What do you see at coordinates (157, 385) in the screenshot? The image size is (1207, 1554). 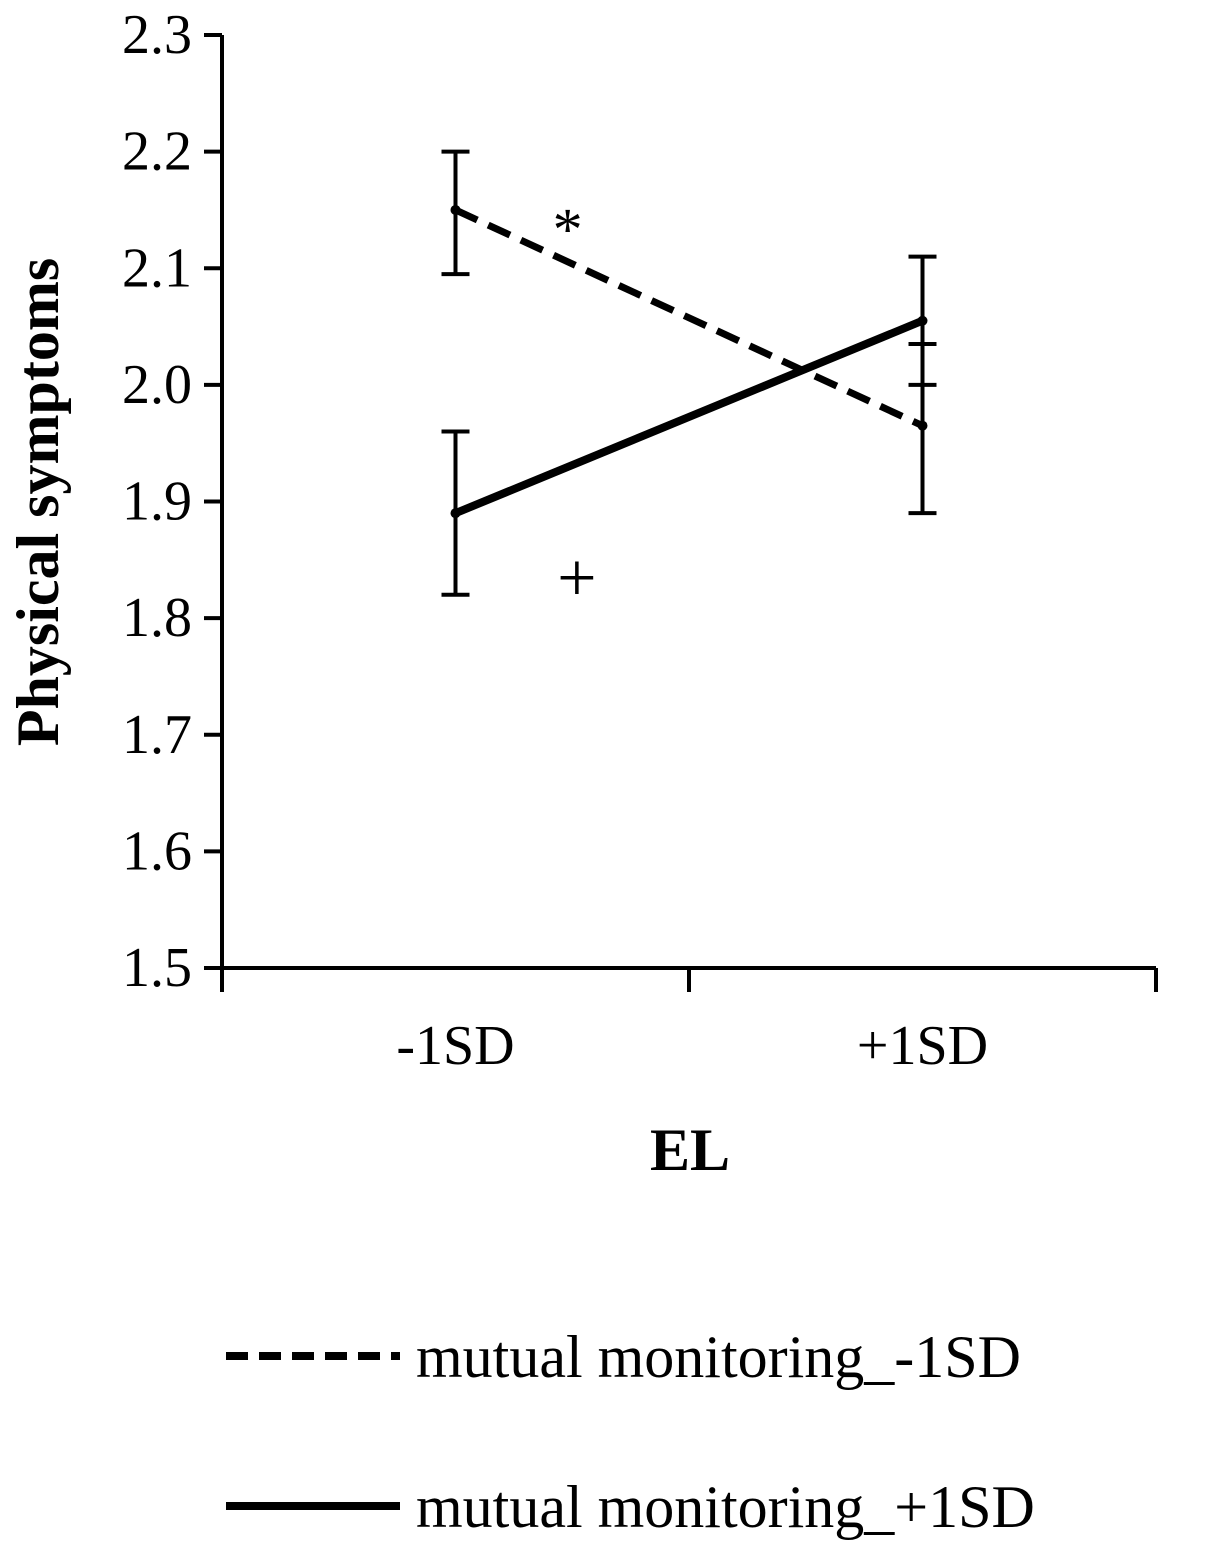 I see `y-tick-label: 2.0` at bounding box center [157, 385].